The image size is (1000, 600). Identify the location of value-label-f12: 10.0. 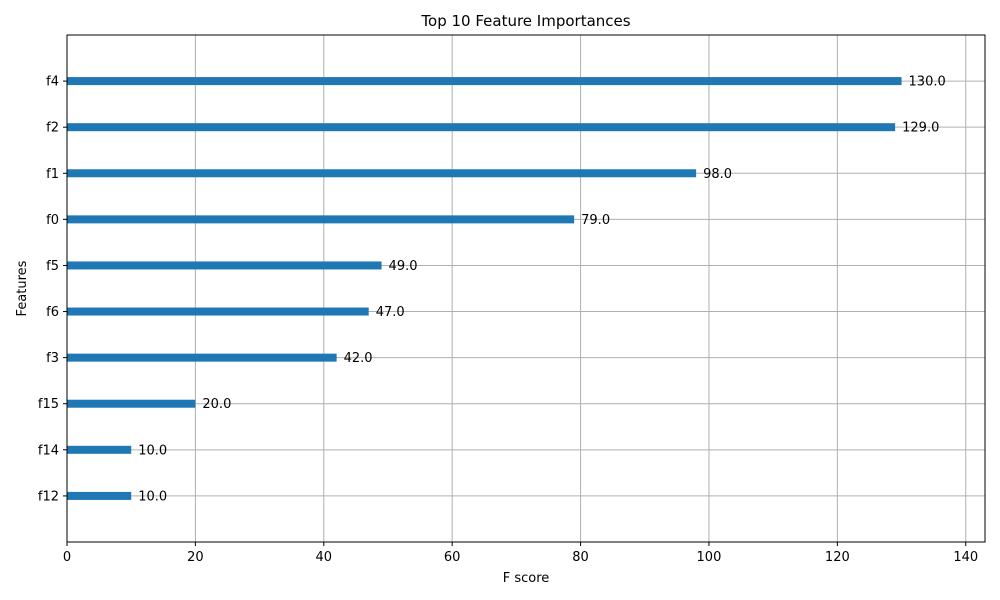
(152, 496).